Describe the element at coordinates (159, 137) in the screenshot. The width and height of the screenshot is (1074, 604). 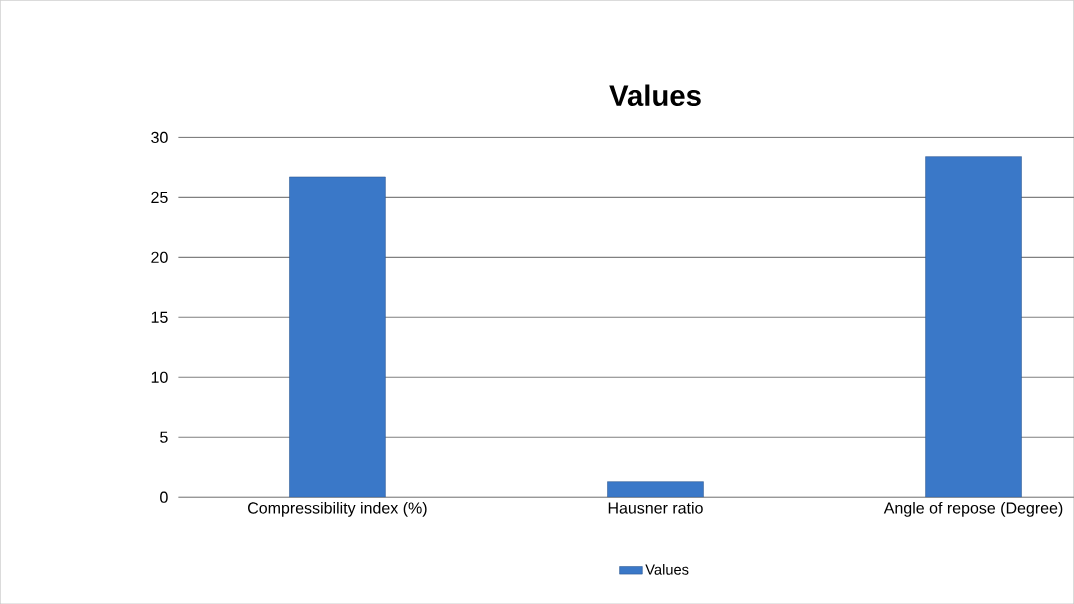
I see `y-tick-label: 30` at that location.